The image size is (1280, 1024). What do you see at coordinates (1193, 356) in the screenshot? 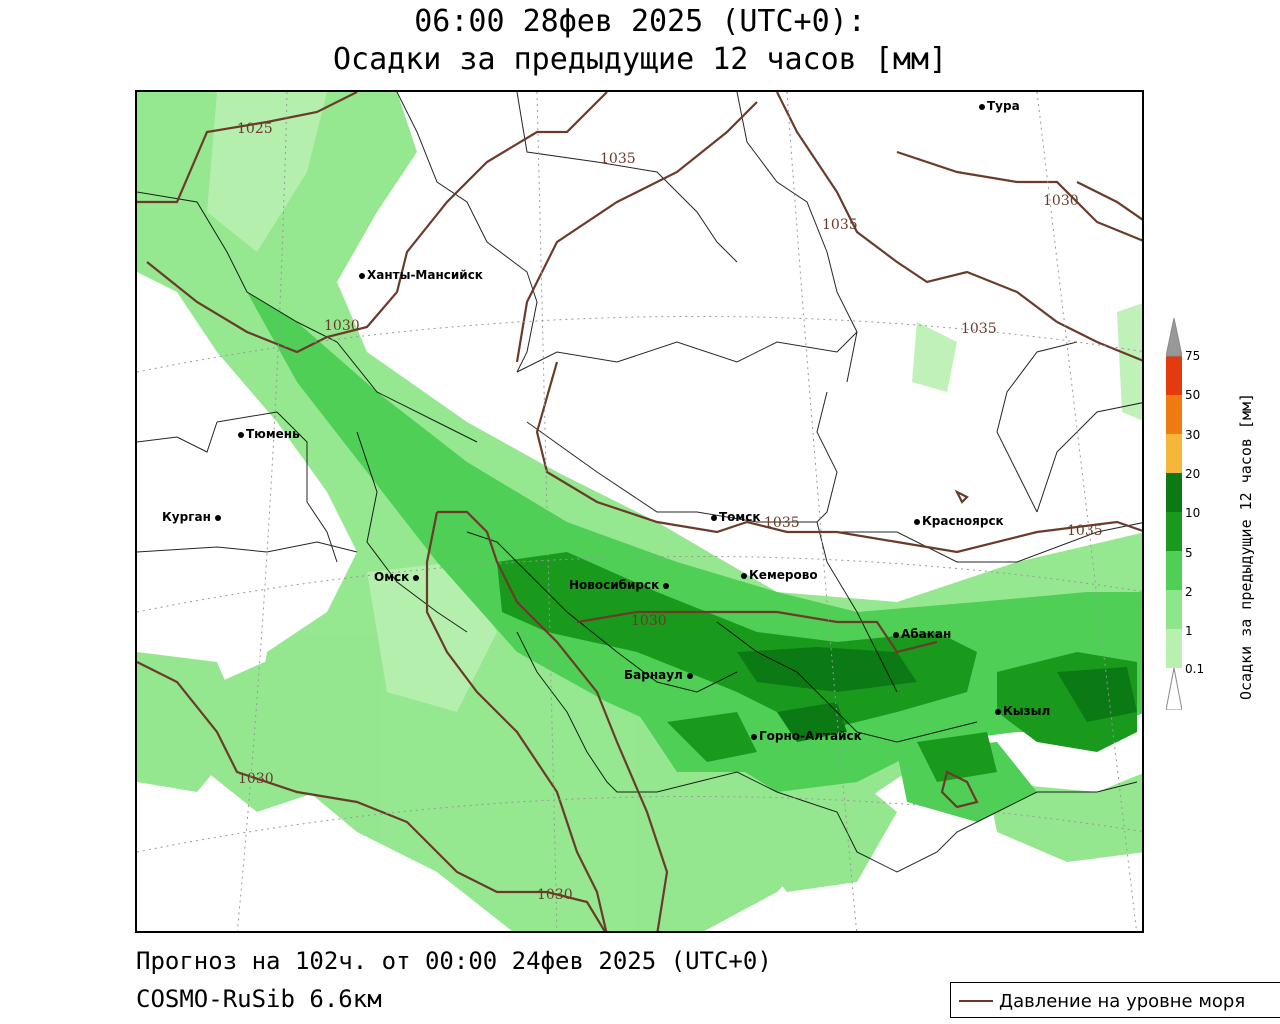
I see `colorbar-tick: 75` at bounding box center [1193, 356].